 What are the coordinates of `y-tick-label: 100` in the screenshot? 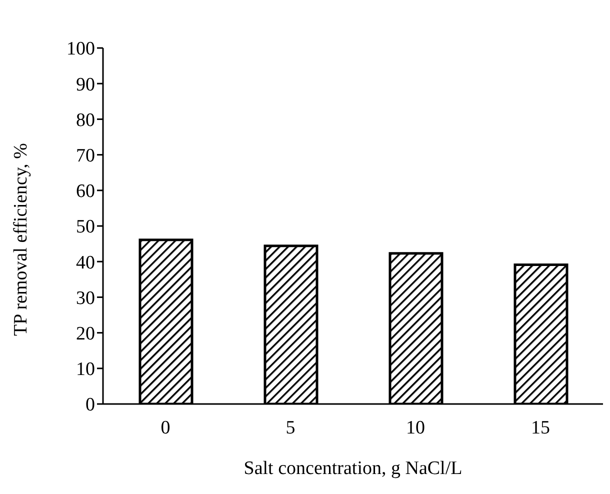 It's located at (80, 49).